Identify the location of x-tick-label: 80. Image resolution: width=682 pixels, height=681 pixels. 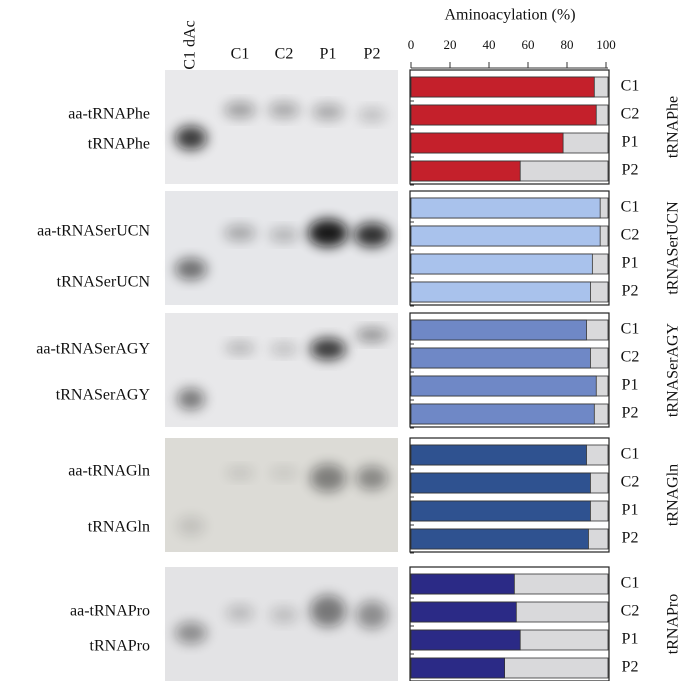
(567, 44).